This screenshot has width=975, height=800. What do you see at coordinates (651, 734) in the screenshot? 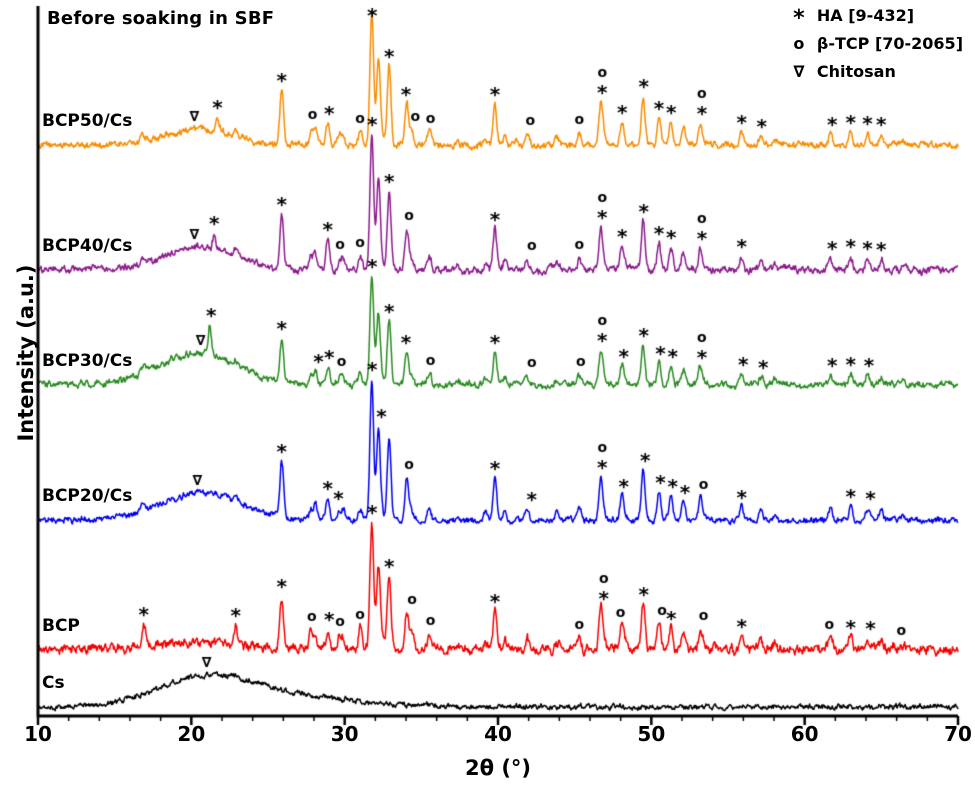
I see `x-tick-label-50: 50` at bounding box center [651, 734].